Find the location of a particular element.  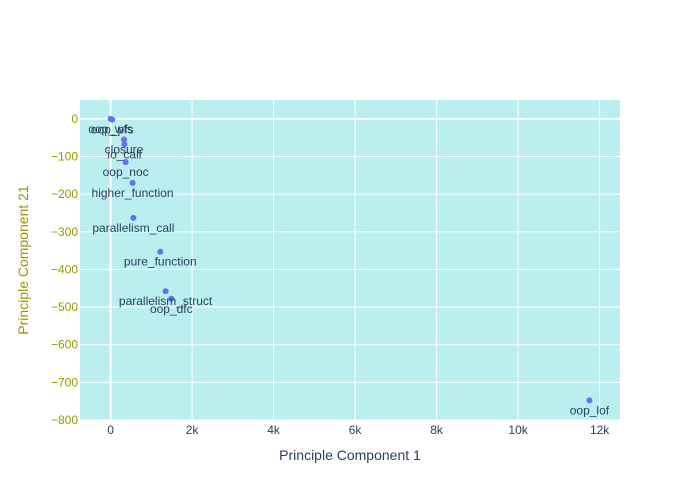

x-axis-title: Principle Component 1 is located at coordinates (350, 455).